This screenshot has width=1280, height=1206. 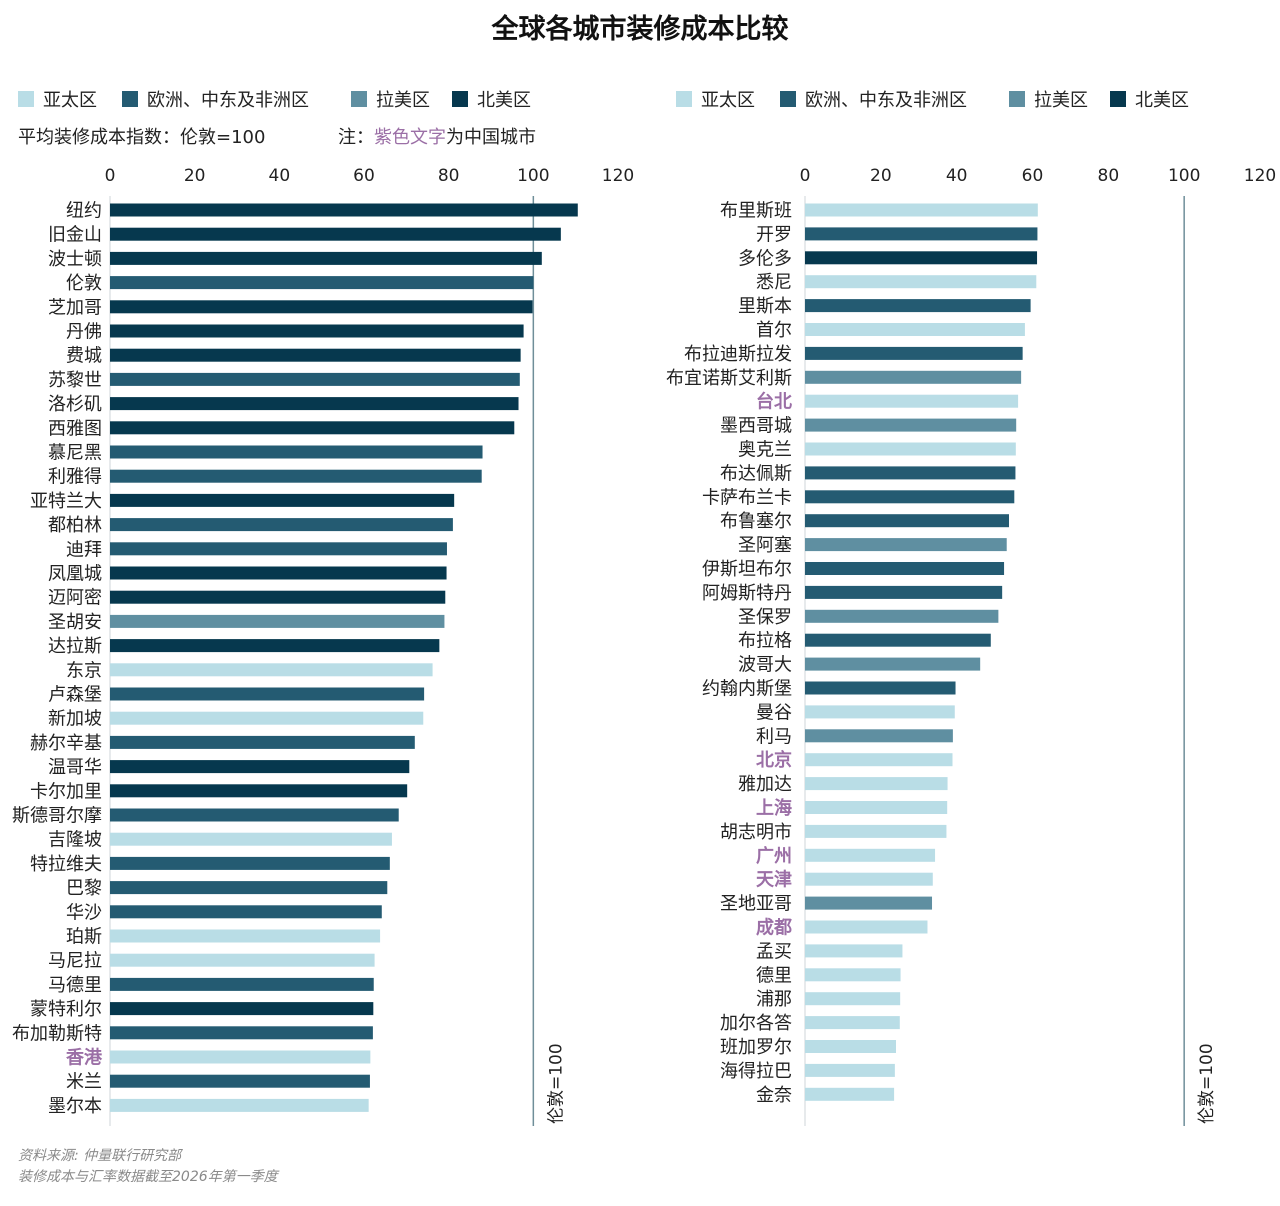 What do you see at coordinates (850, 1070) in the screenshot?
I see `bar-海得拉巴` at bounding box center [850, 1070].